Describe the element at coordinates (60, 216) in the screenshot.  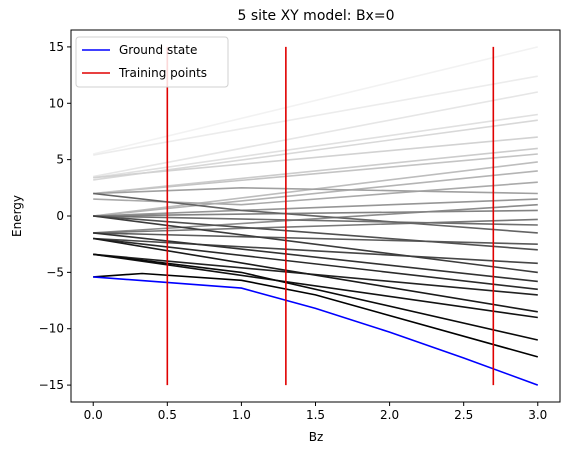
I see `y-tick-label: 0` at that location.